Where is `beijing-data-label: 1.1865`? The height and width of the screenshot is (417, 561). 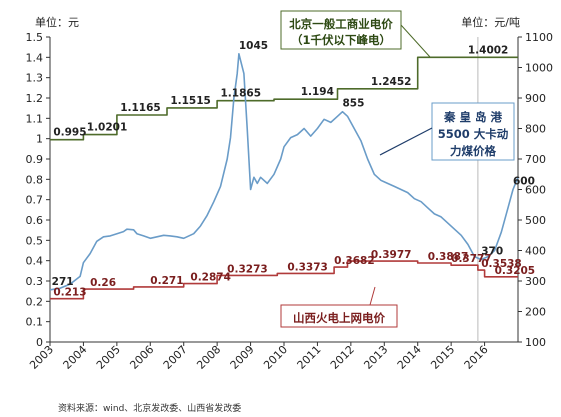
beijing-data-label: 1.1865 is located at coordinates (240, 94).